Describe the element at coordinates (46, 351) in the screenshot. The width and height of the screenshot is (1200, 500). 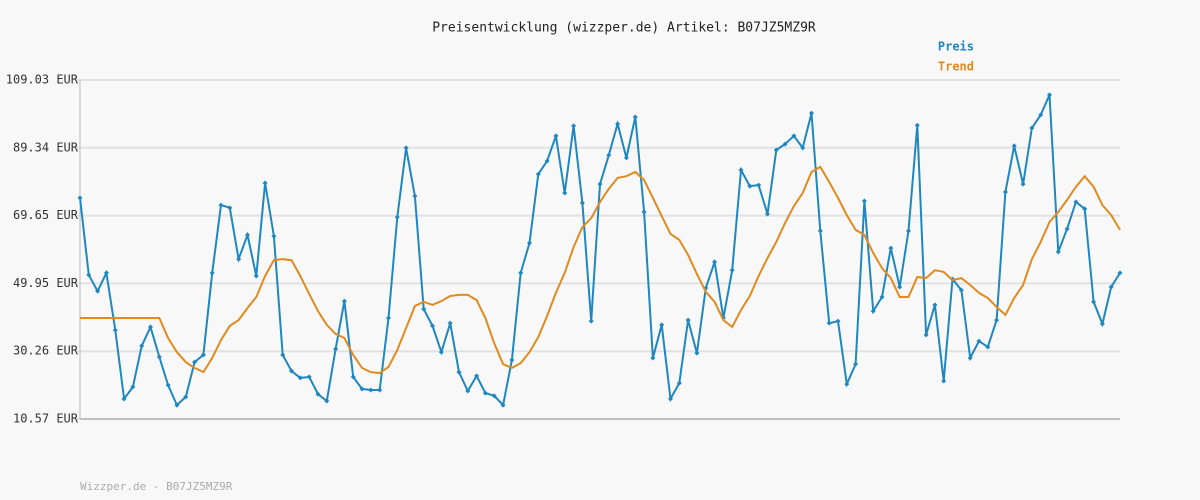
I see `y-tick-label: 30.26 EUR` at that location.